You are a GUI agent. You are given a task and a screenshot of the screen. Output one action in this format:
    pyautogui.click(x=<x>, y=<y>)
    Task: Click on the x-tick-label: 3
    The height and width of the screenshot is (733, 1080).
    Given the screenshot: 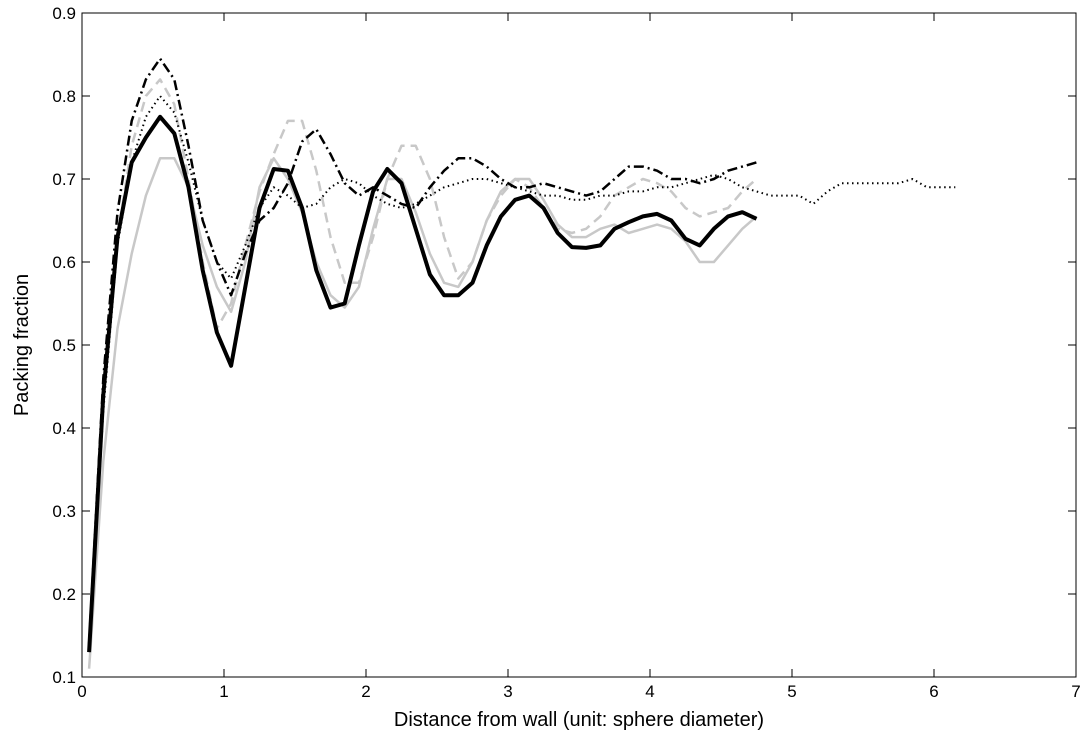 What is the action you would take?
    pyautogui.click(x=507, y=691)
    